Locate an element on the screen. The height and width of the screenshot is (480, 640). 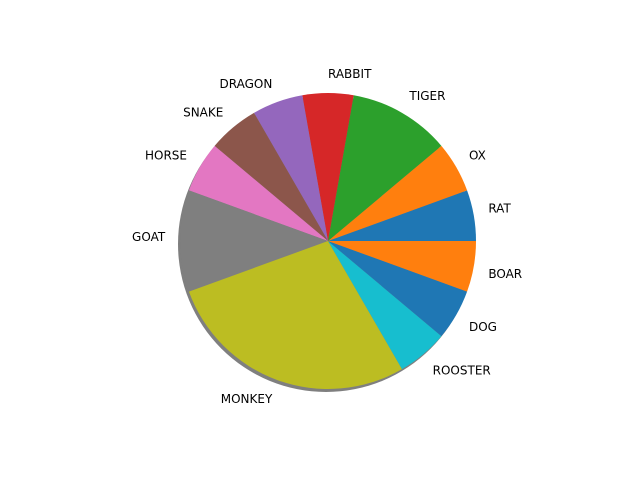
pie-slice-dog is located at coordinates (398, 289).